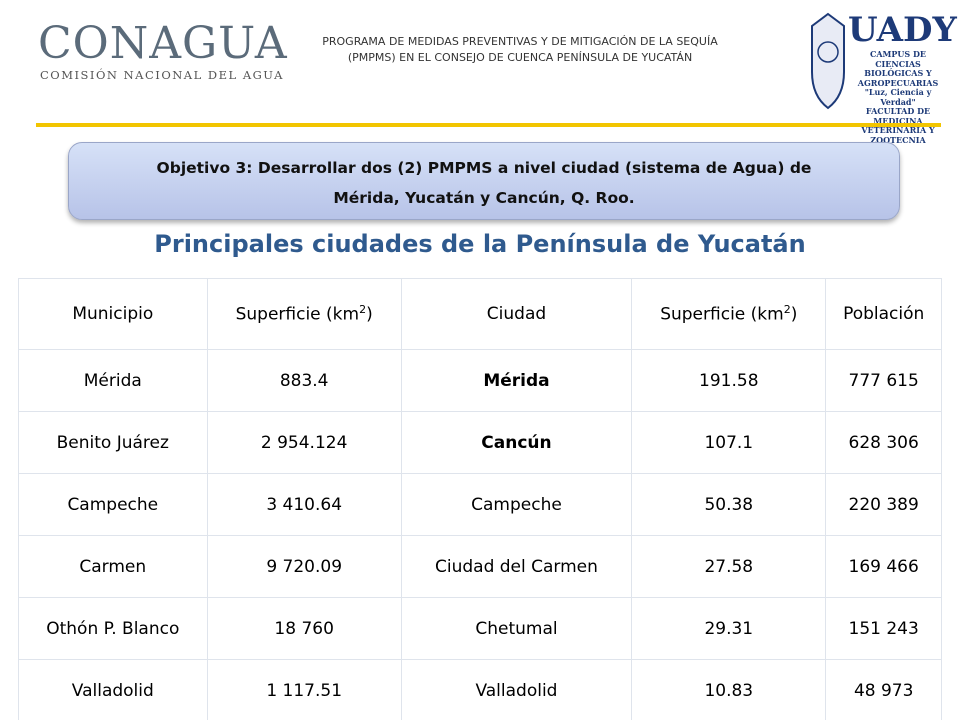 The width and height of the screenshot is (960, 720). I want to click on logo-right-line: AGROPECUARIAS, so click(898, 82).